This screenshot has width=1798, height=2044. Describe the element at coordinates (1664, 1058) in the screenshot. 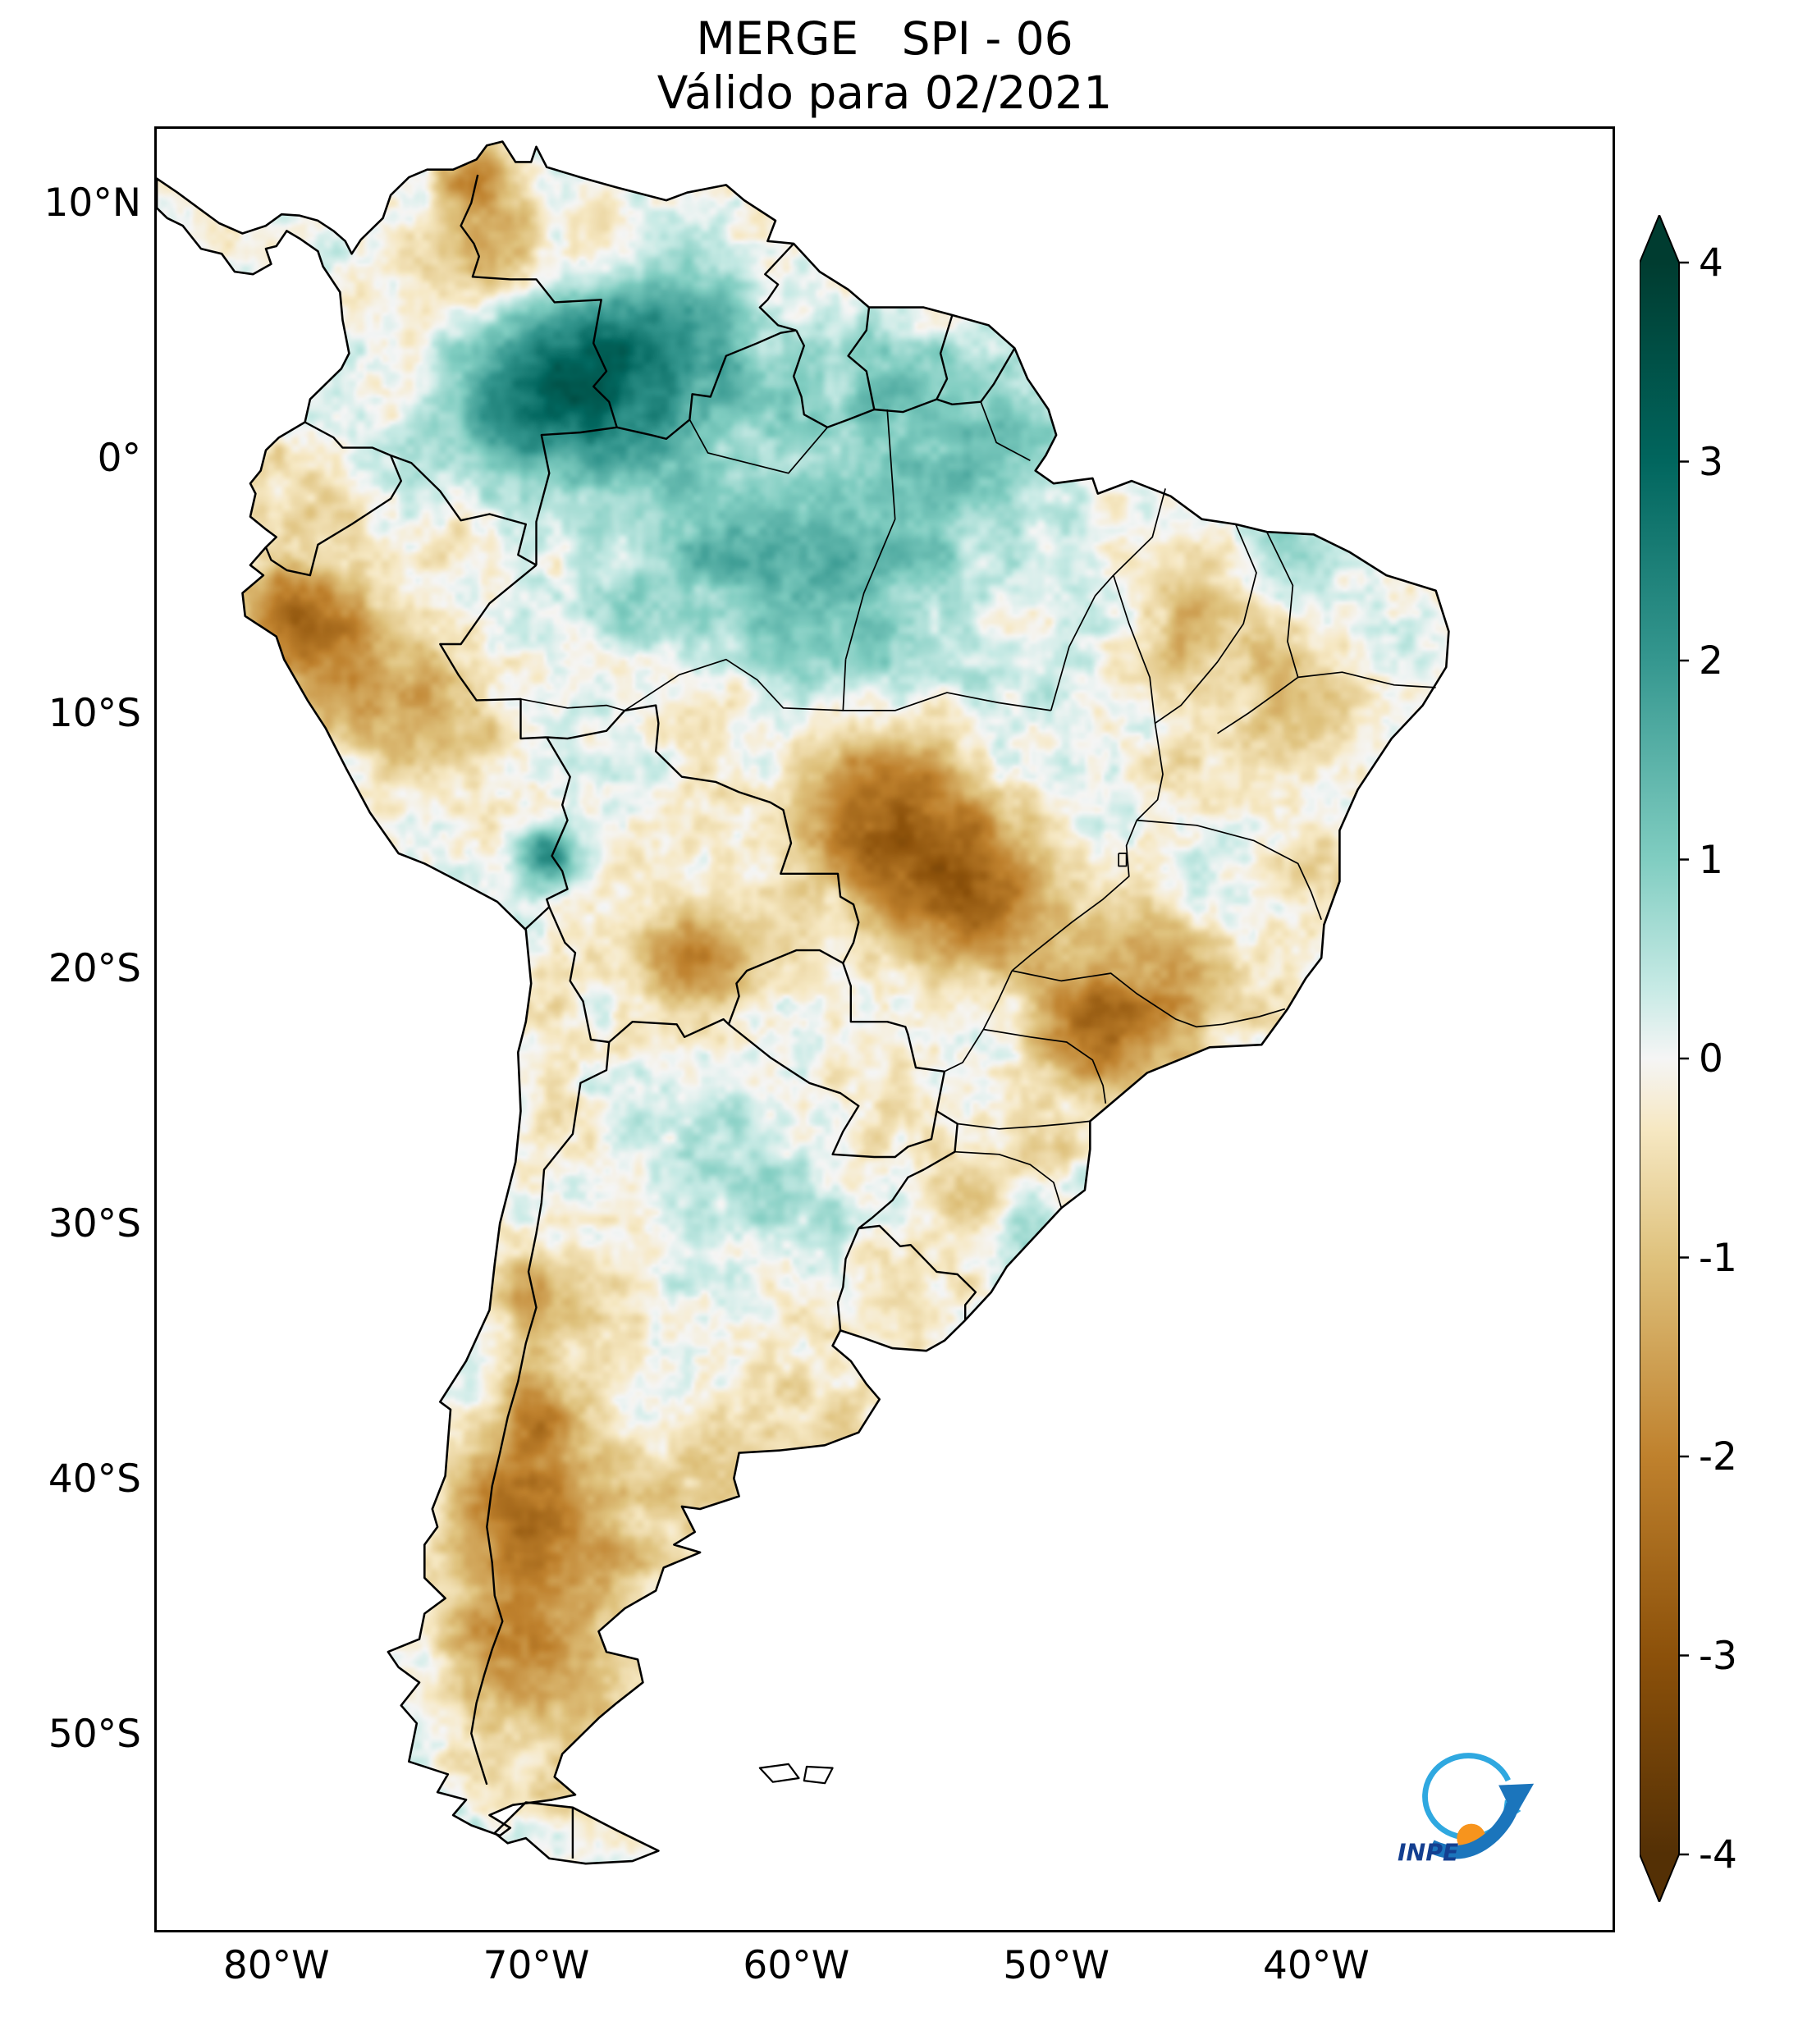

I see `colorbar-gradient` at that location.